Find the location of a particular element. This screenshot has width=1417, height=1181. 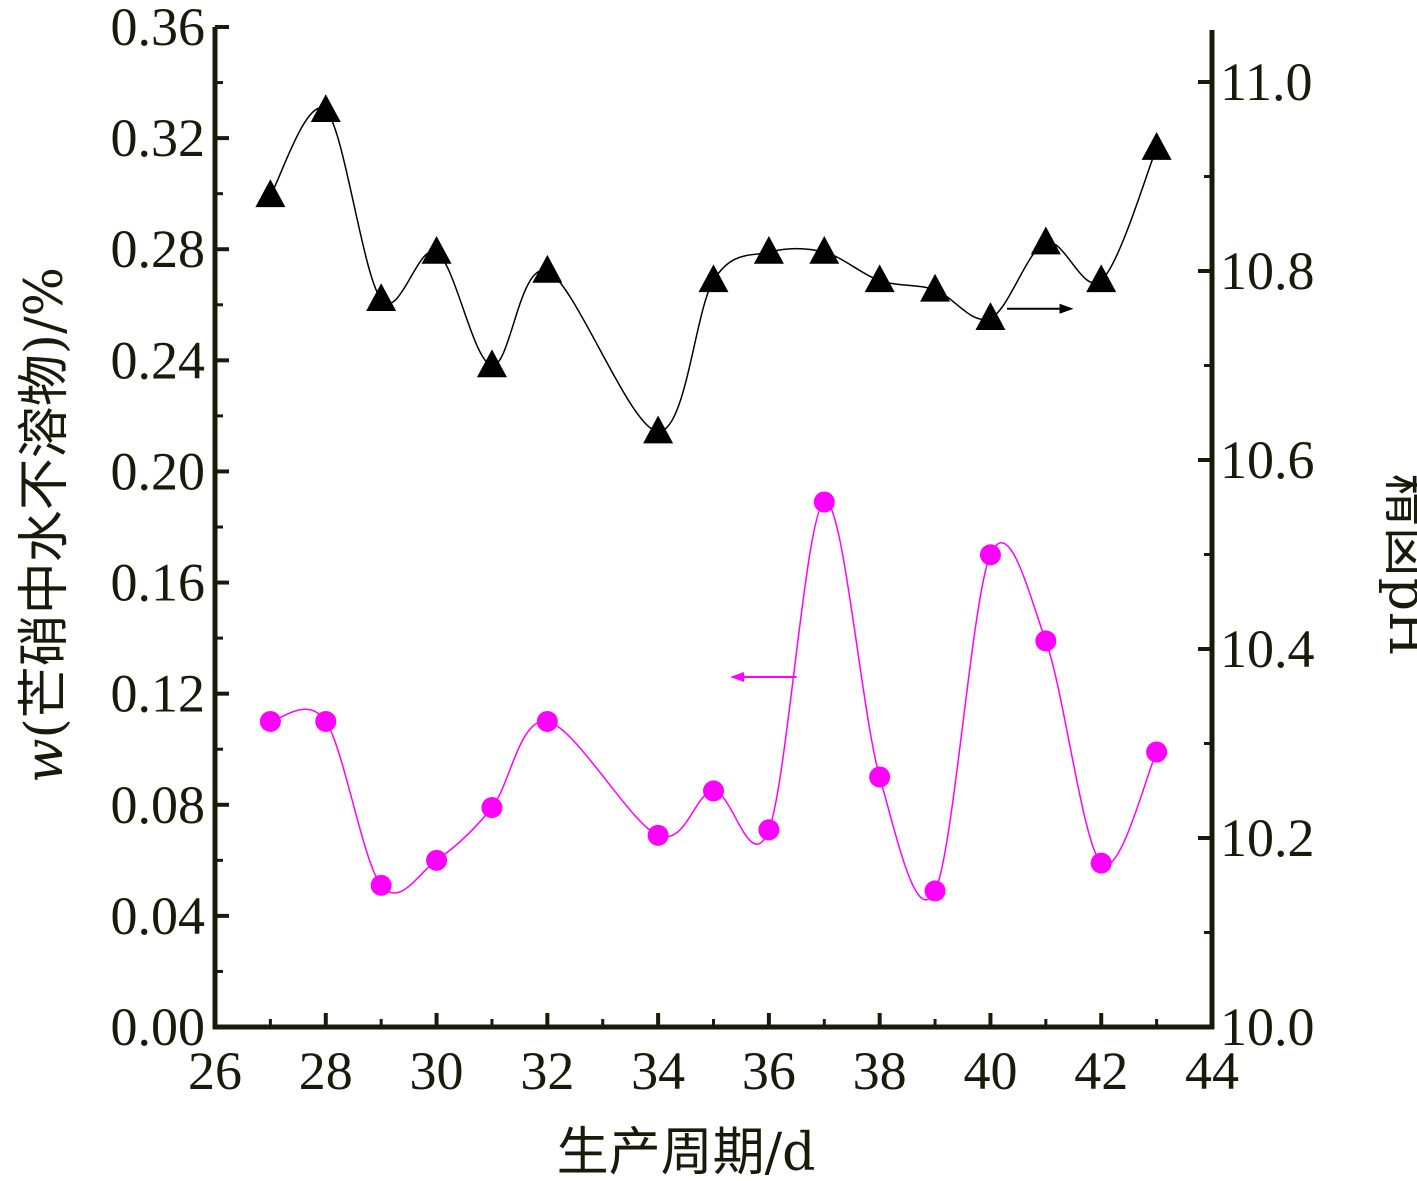

y-left-tick-label: 0.28 is located at coordinates (158, 249).